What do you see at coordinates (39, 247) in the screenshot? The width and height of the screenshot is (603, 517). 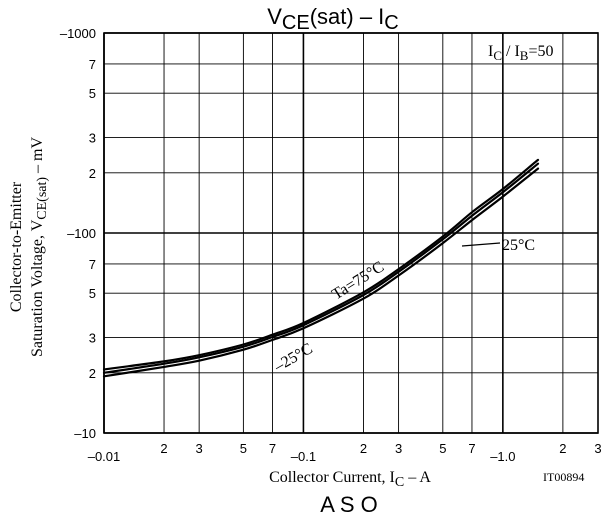 I see `y-axis-label-line2: Saturation Voltage, VCE(sat) – mV` at bounding box center [39, 247].